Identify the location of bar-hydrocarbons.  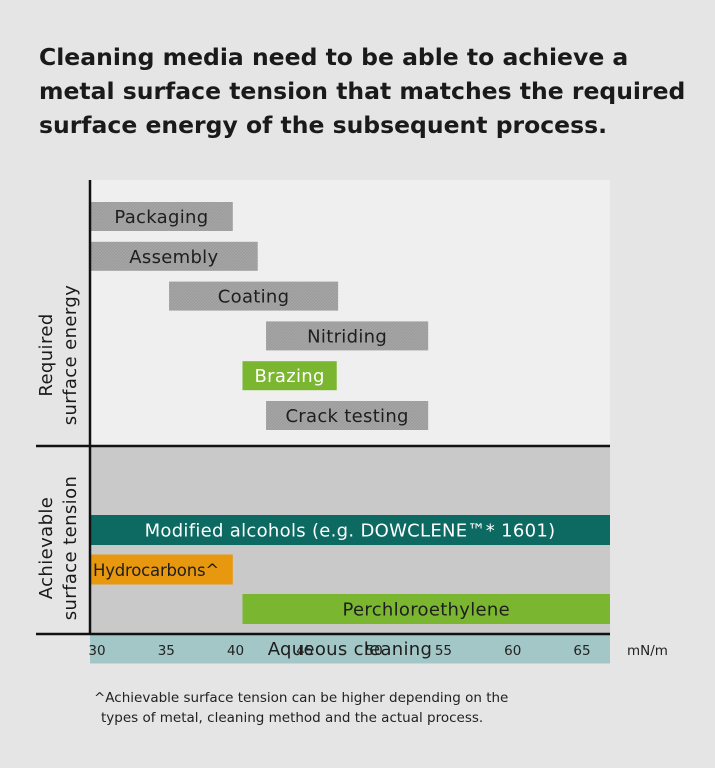
(161, 569).